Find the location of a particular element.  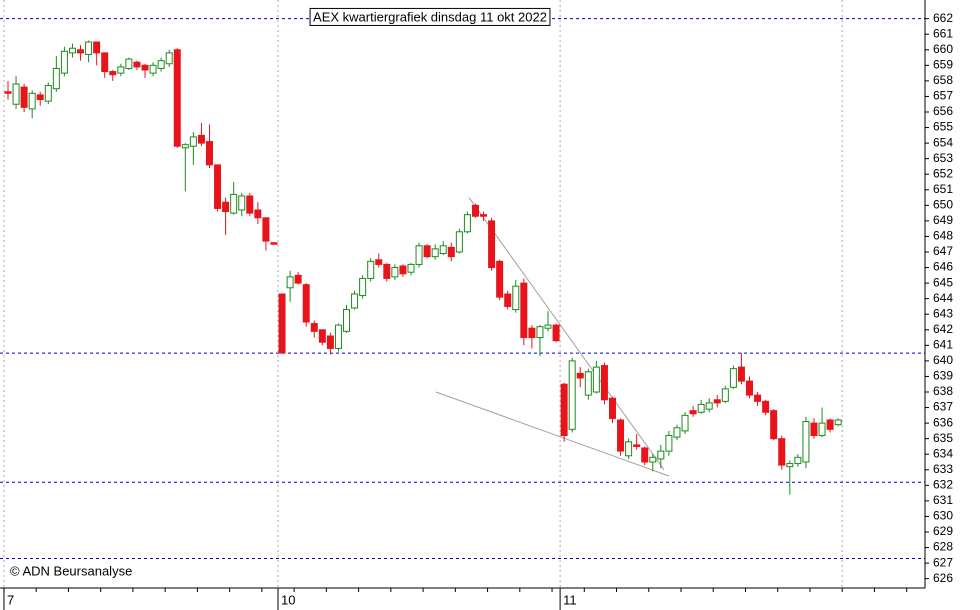

y-tick-label: 653 is located at coordinates (943, 158).